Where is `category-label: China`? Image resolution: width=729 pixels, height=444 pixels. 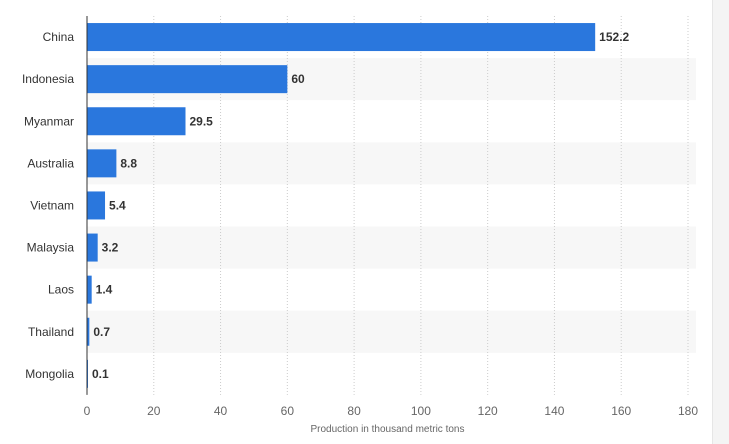 category-label: China is located at coordinates (59, 37).